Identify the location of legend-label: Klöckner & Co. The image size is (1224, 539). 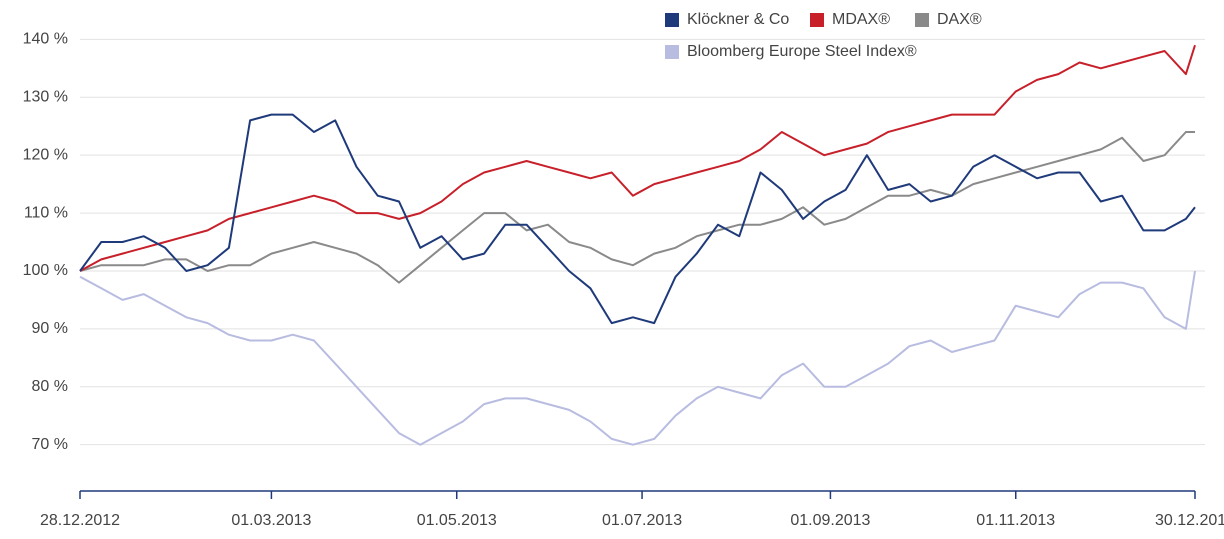
(738, 19).